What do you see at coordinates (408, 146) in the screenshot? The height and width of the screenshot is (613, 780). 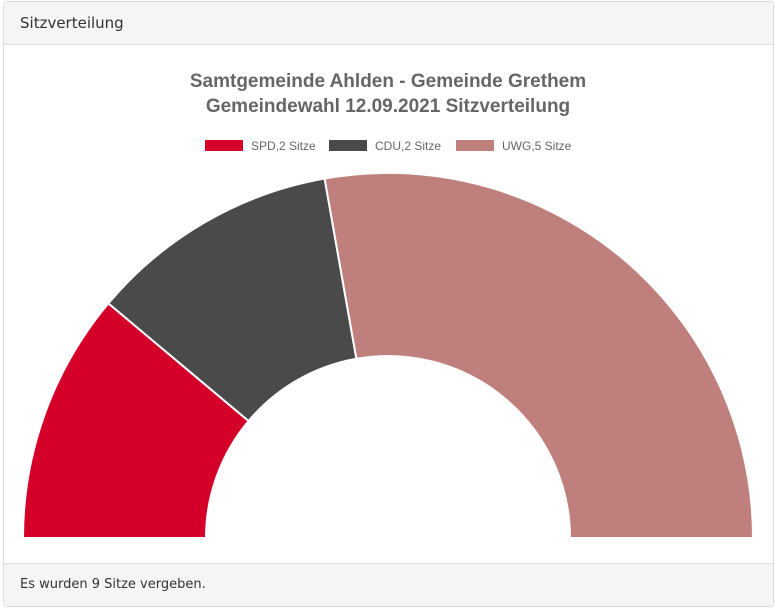 I see `legend-label-cdu: CDU,2 Sitze` at bounding box center [408, 146].